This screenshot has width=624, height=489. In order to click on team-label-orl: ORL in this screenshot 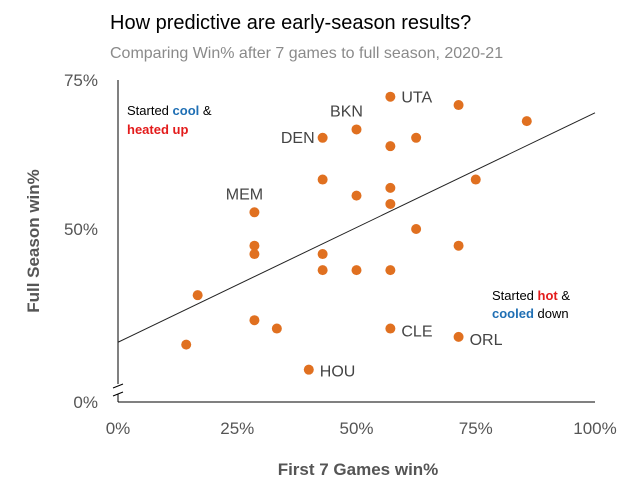, I will do `click(486, 340)`.